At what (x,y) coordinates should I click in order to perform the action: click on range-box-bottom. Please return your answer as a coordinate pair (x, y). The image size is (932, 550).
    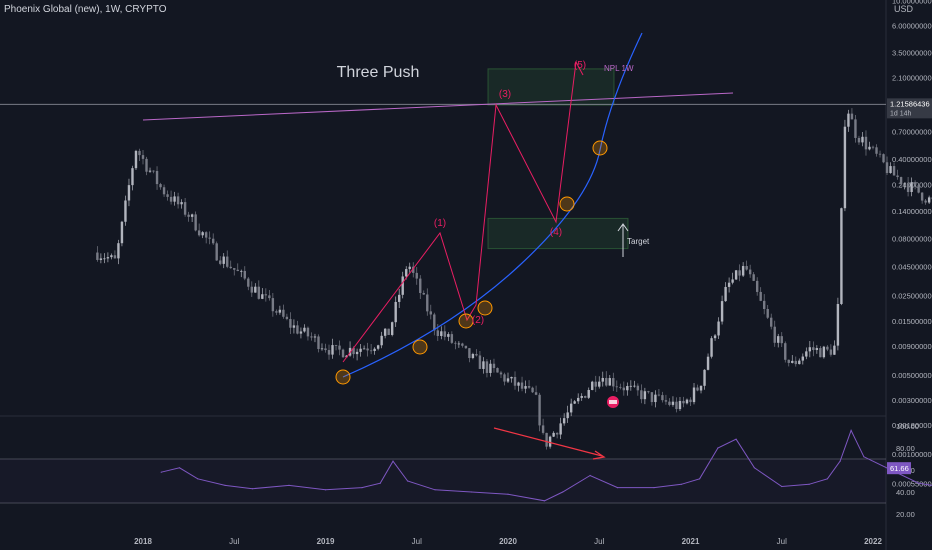
    Looking at the image, I should click on (558, 233).